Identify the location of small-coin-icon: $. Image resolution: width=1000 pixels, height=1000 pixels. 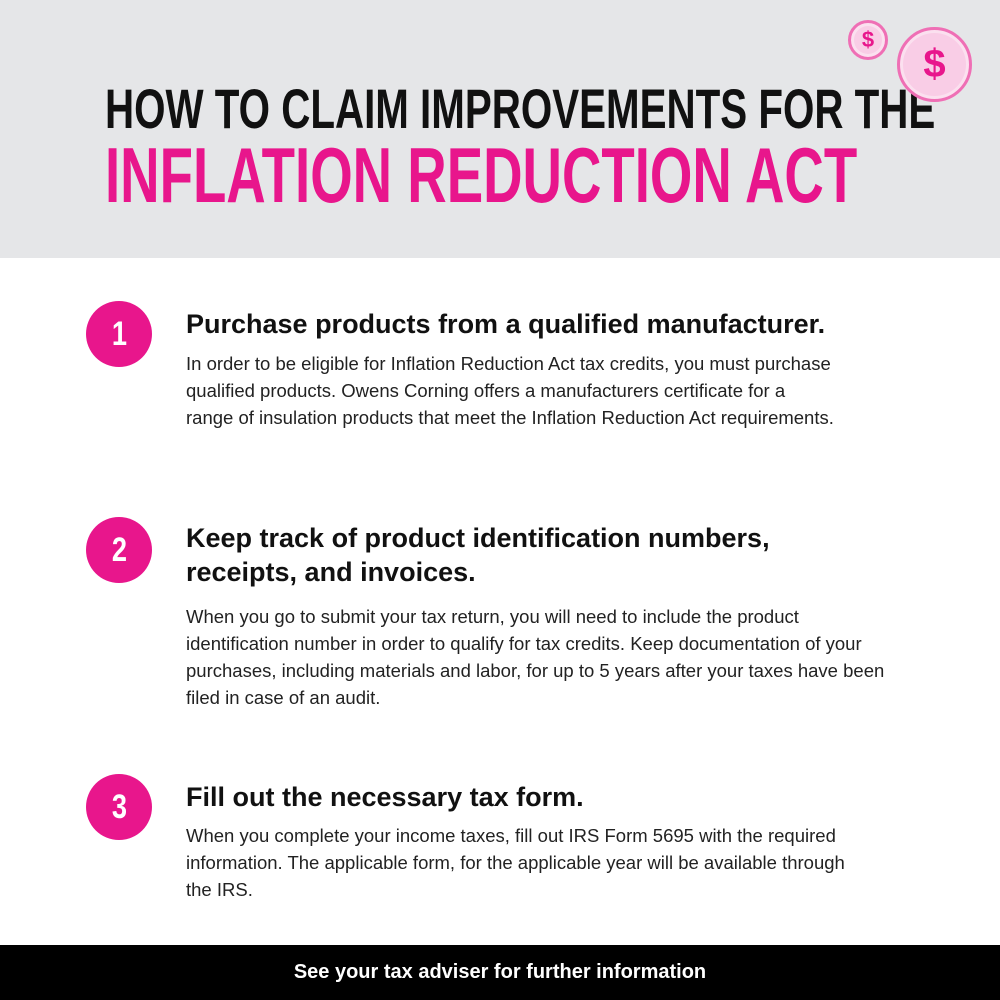
(868, 40).